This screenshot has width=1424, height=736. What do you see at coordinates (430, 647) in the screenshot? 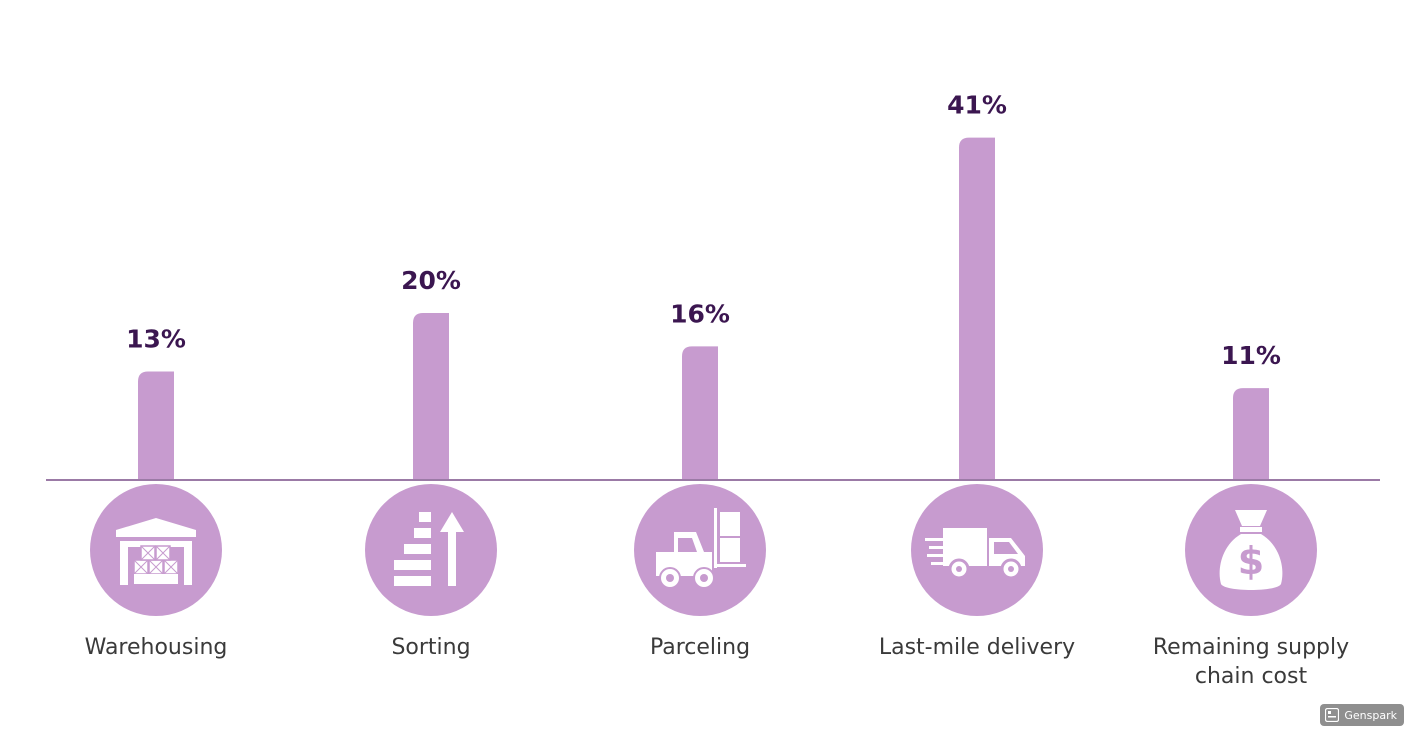
I see `category-label: Sorting` at bounding box center [430, 647].